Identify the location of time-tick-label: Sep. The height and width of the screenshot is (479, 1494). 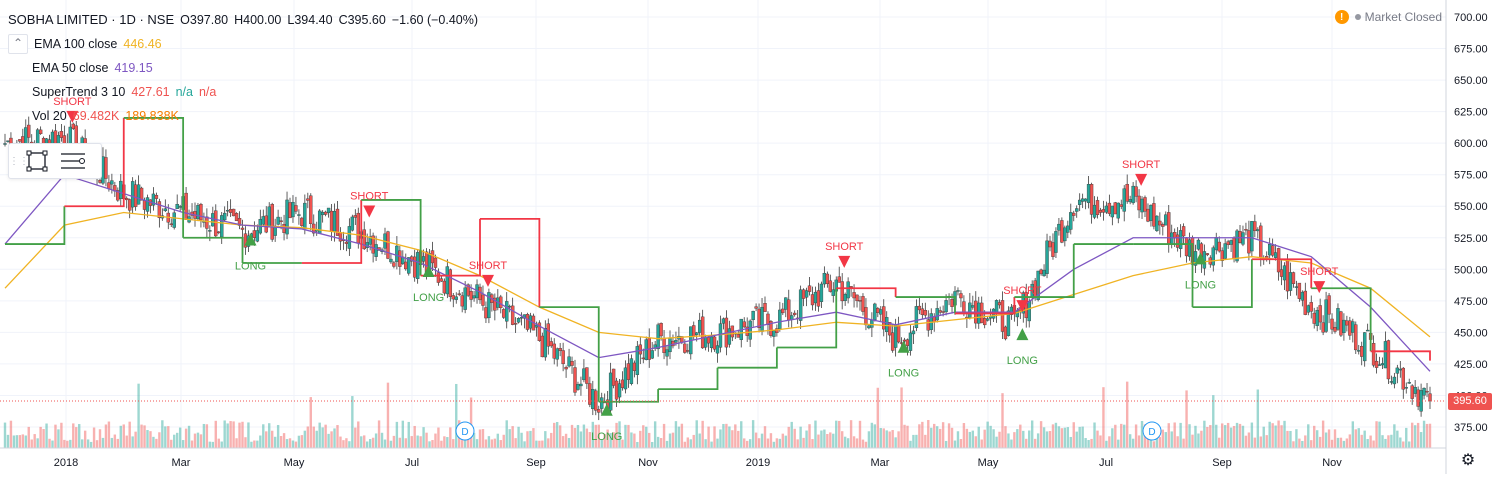
(1222, 463).